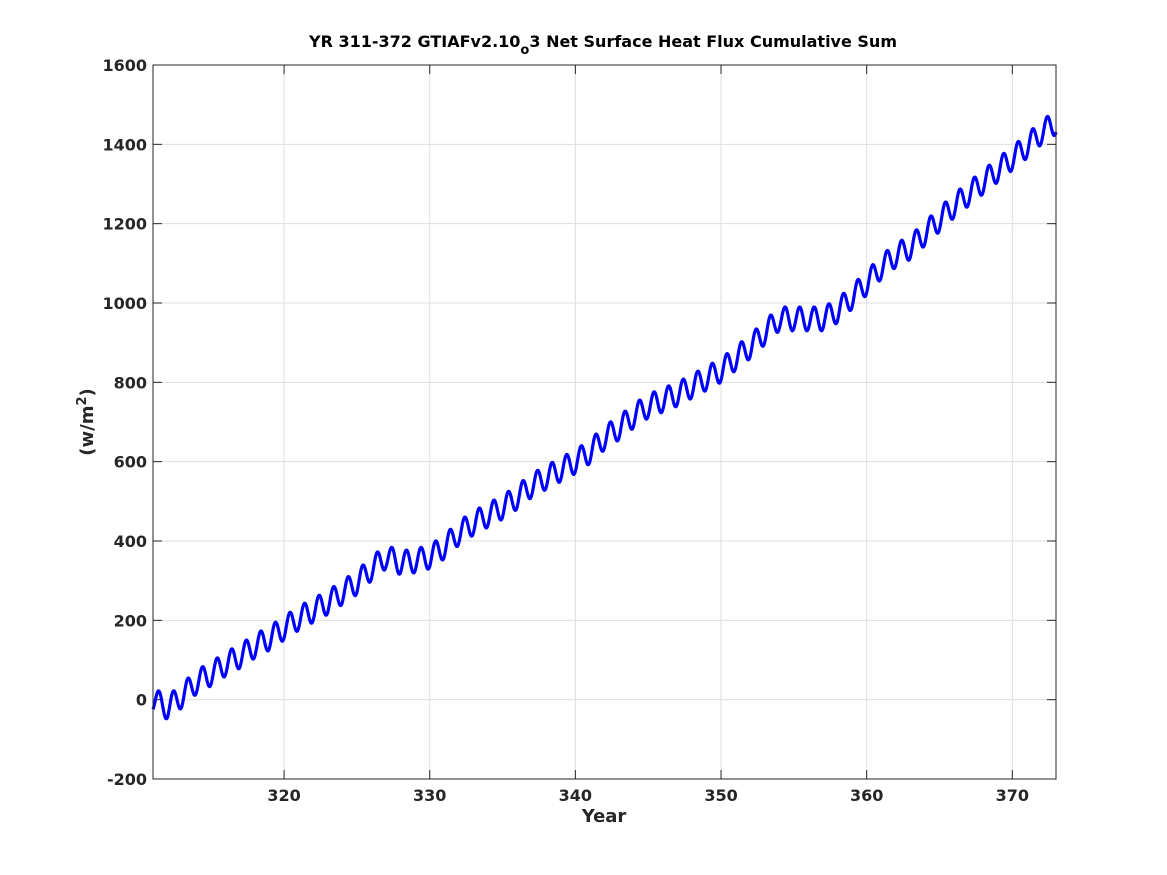 The image size is (1167, 875). I want to click on x-tick-label: 360, so click(866, 795).